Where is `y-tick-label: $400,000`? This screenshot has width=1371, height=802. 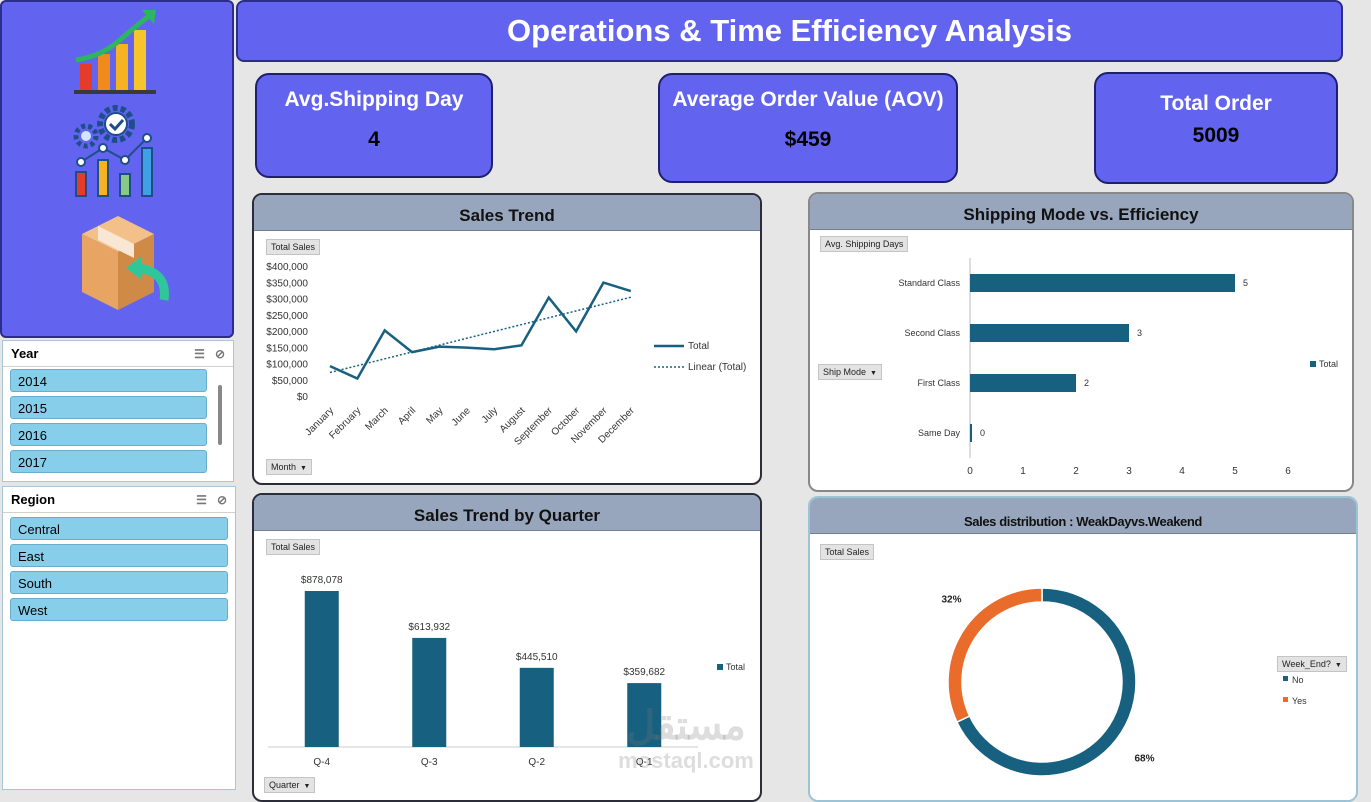
y-tick-label: $400,000 is located at coordinates (287, 267).